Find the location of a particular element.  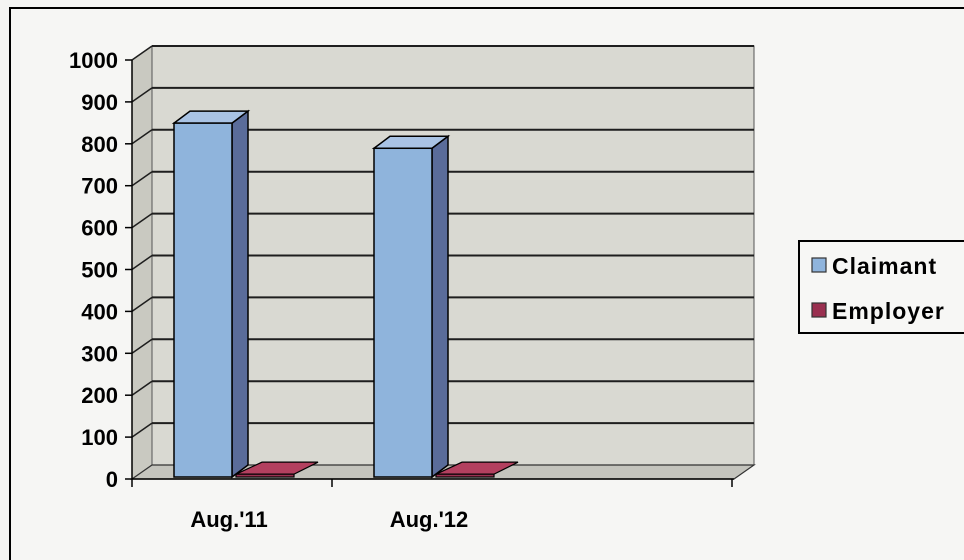

legend: Claimant Employer is located at coordinates (881, 287).